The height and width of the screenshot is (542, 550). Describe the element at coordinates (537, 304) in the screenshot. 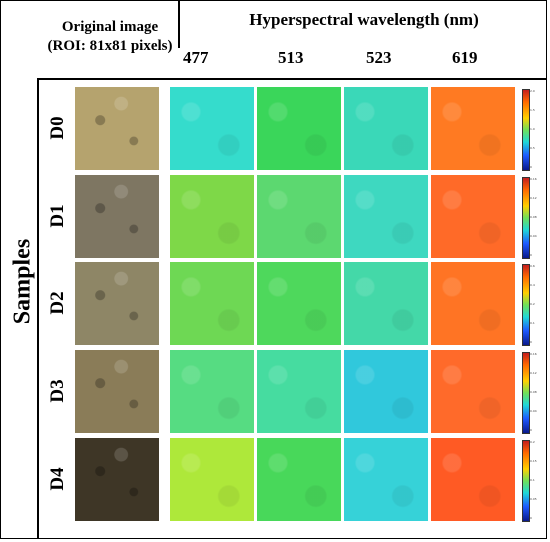

I see `colorbar-ticks-d2: 0.6 0.4 0.2 0.1 0` at that location.